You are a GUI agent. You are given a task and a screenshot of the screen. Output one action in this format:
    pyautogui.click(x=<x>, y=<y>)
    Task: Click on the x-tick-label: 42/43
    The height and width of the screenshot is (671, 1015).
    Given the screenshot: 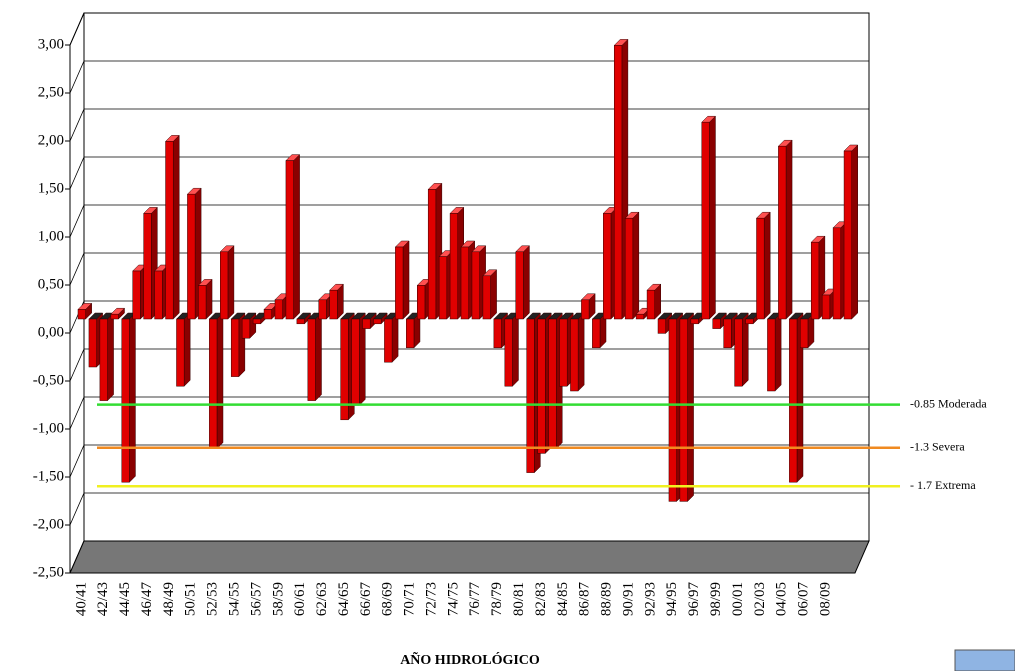 What is the action you would take?
    pyautogui.click(x=103, y=599)
    